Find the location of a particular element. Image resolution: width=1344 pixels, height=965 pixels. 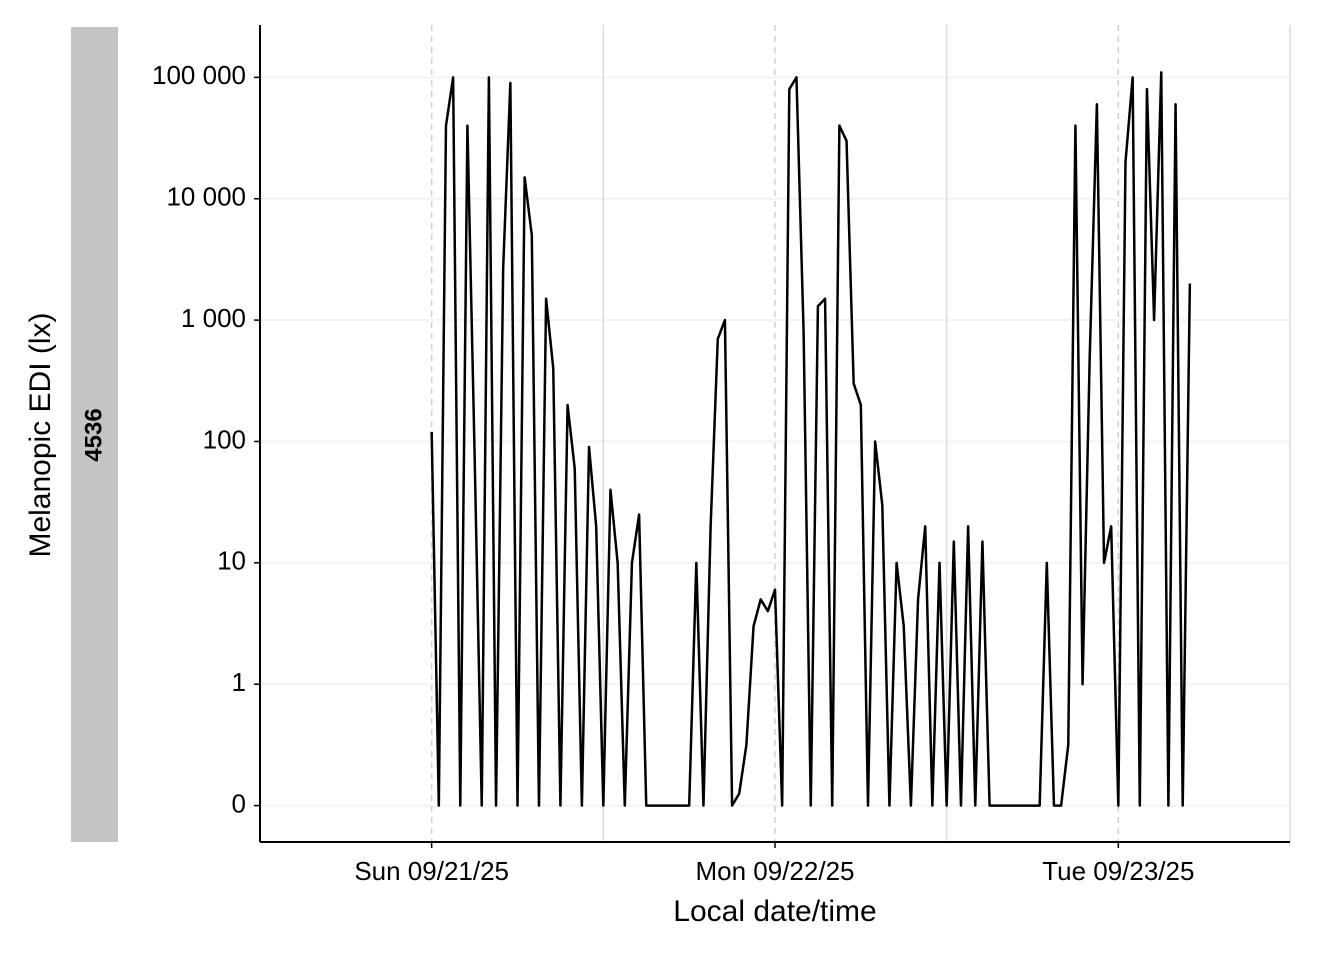

y-tick-label: 100 000 is located at coordinates (199, 75).